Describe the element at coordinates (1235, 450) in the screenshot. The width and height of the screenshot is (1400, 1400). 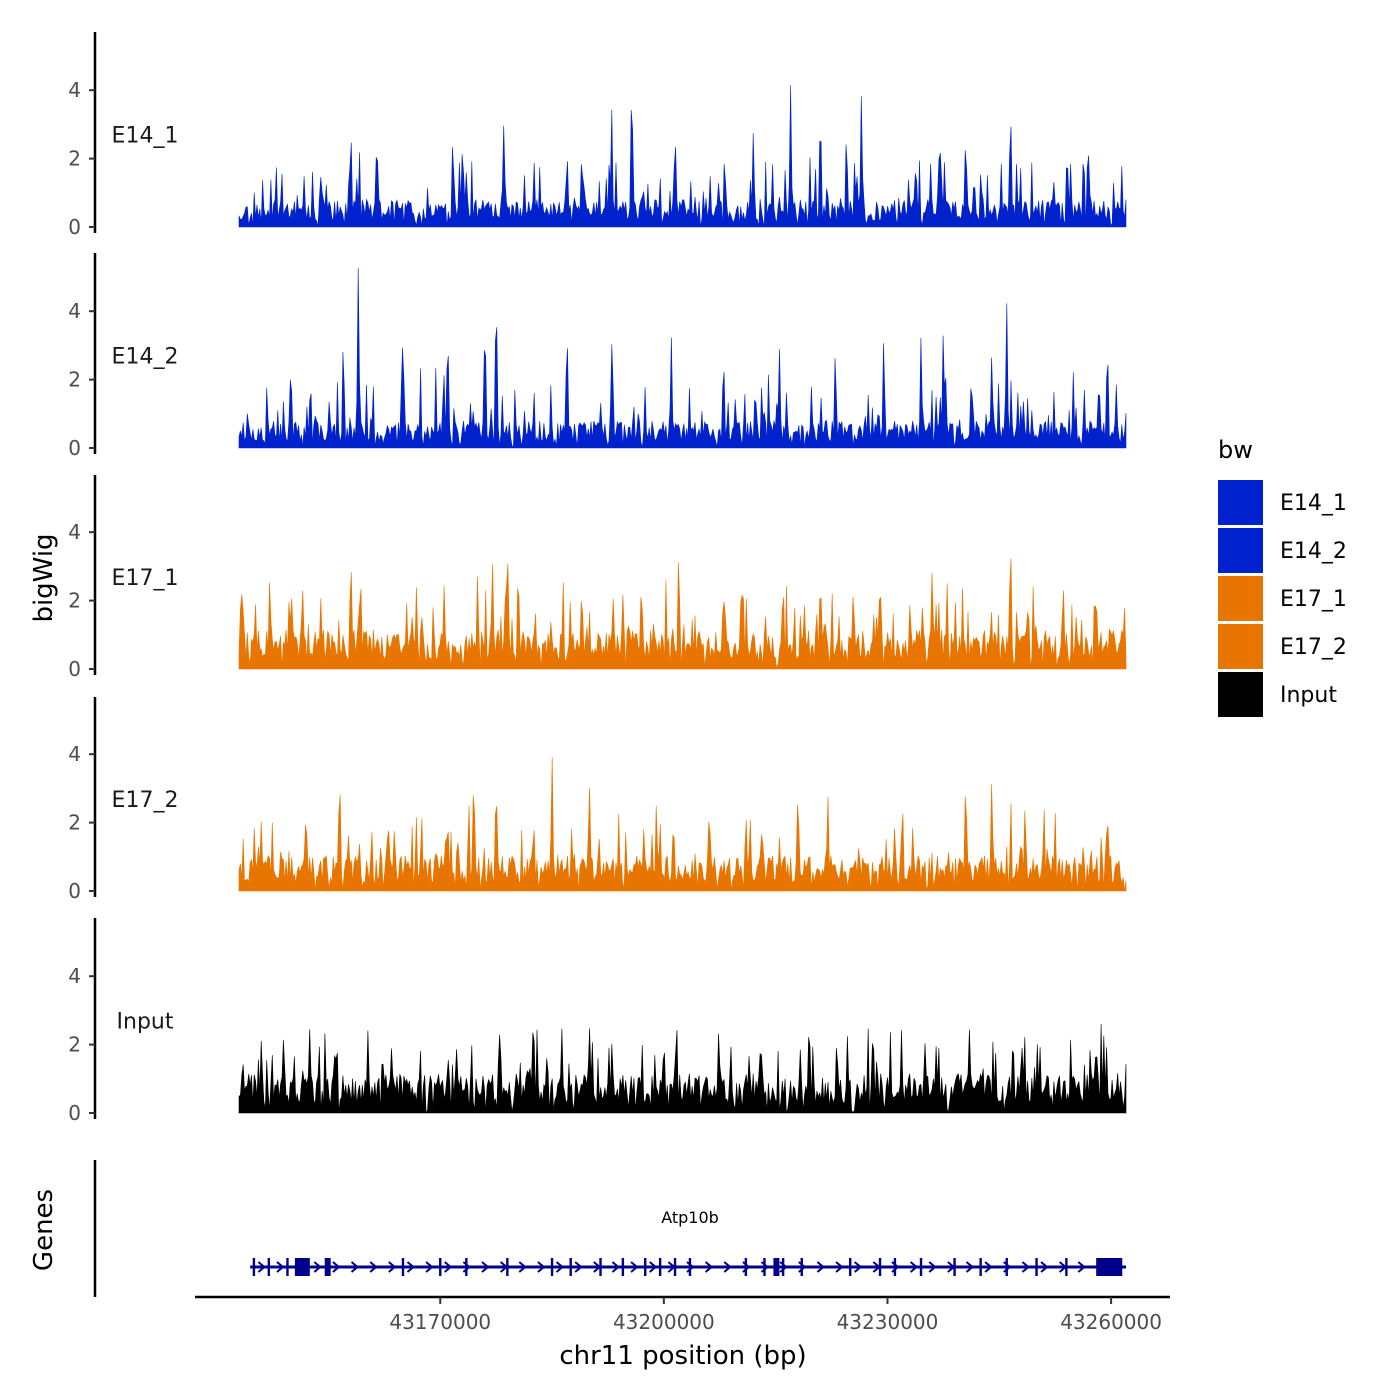
I see `legend-title: bw` at that location.